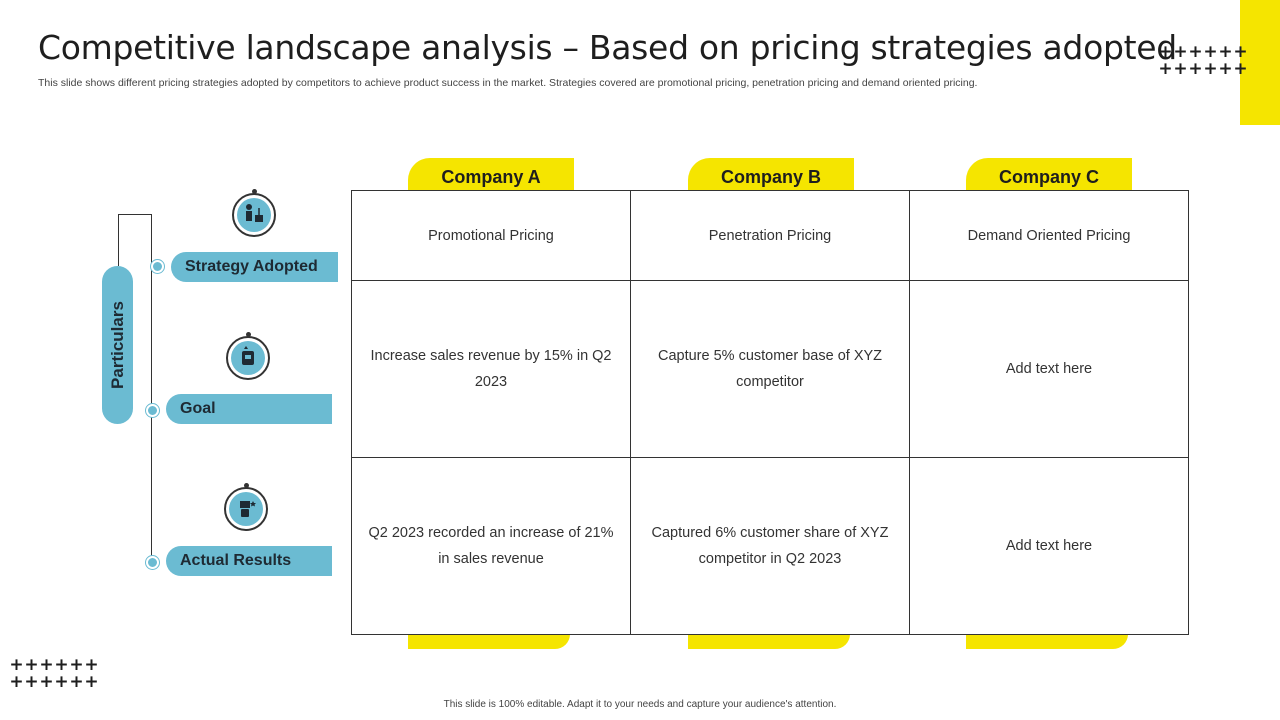 The image size is (1280, 720). I want to click on company-b-footer-tab, so click(769, 641).